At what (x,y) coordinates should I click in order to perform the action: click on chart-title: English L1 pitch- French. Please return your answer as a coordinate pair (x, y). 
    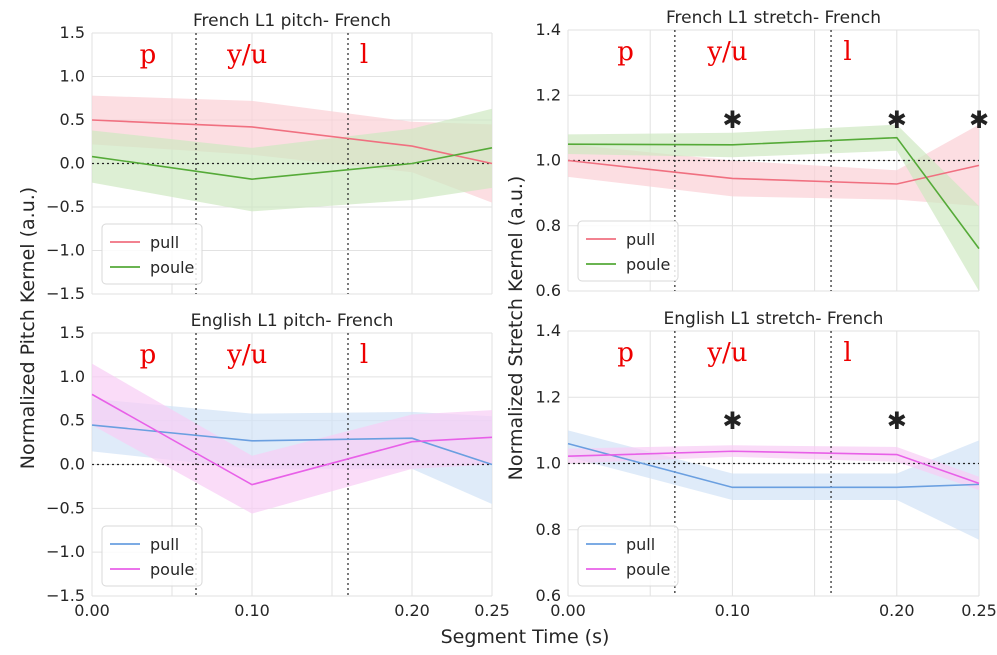
    Looking at the image, I should click on (292, 321).